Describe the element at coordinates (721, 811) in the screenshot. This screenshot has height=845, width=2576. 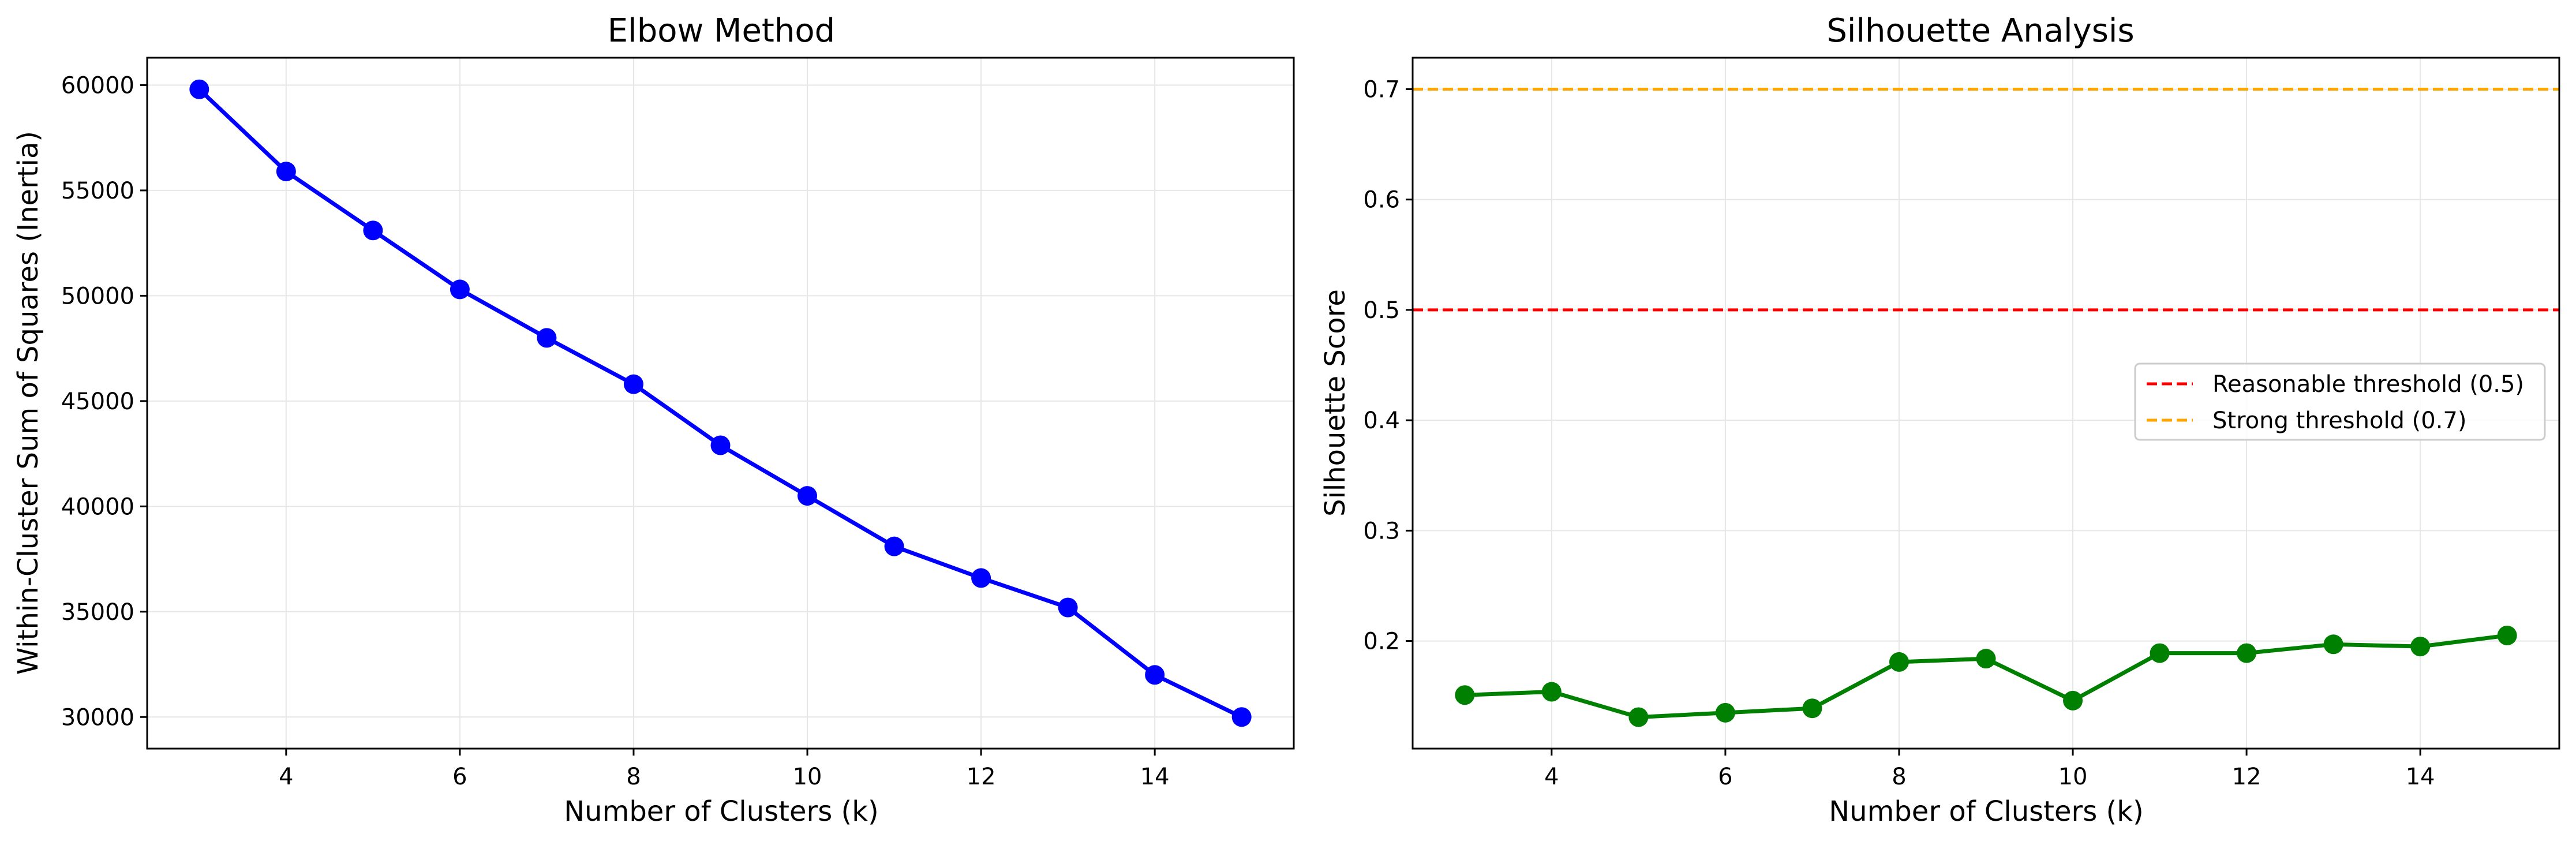
I see `elbow-chart-x-label: Number of Clusters (k)` at that location.